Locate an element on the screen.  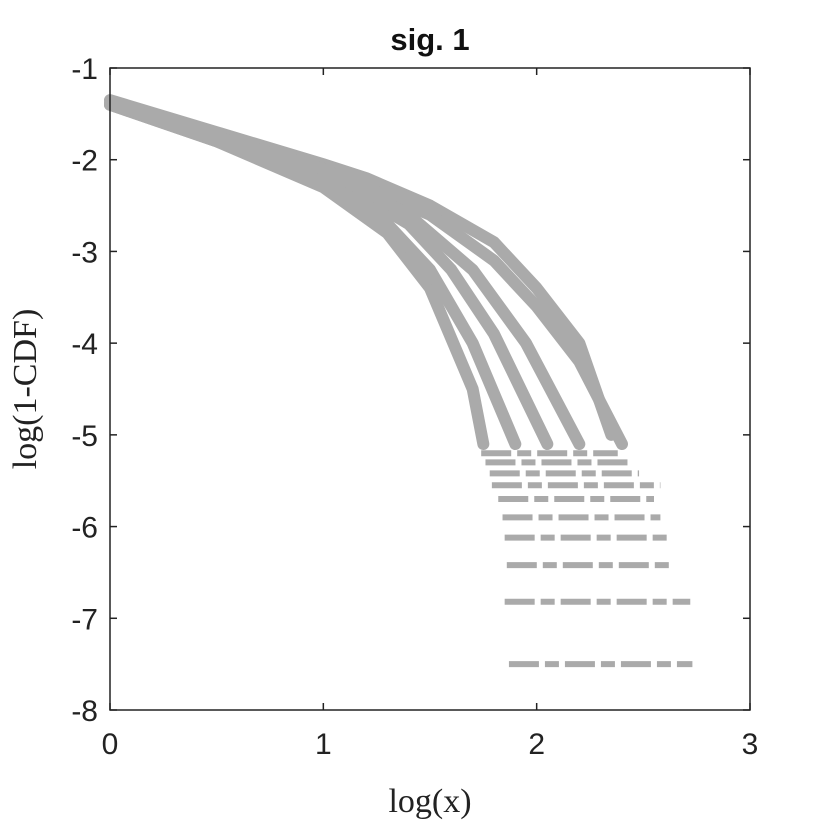
y-axis-label: log(1-CDF) is located at coordinates (25, 389).